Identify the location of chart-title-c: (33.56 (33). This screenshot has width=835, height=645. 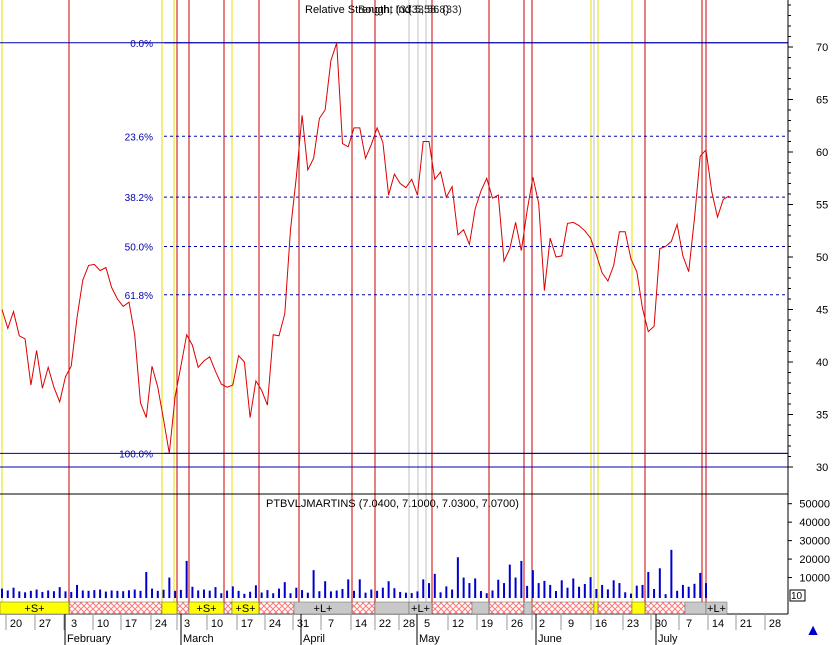
(435, 10).